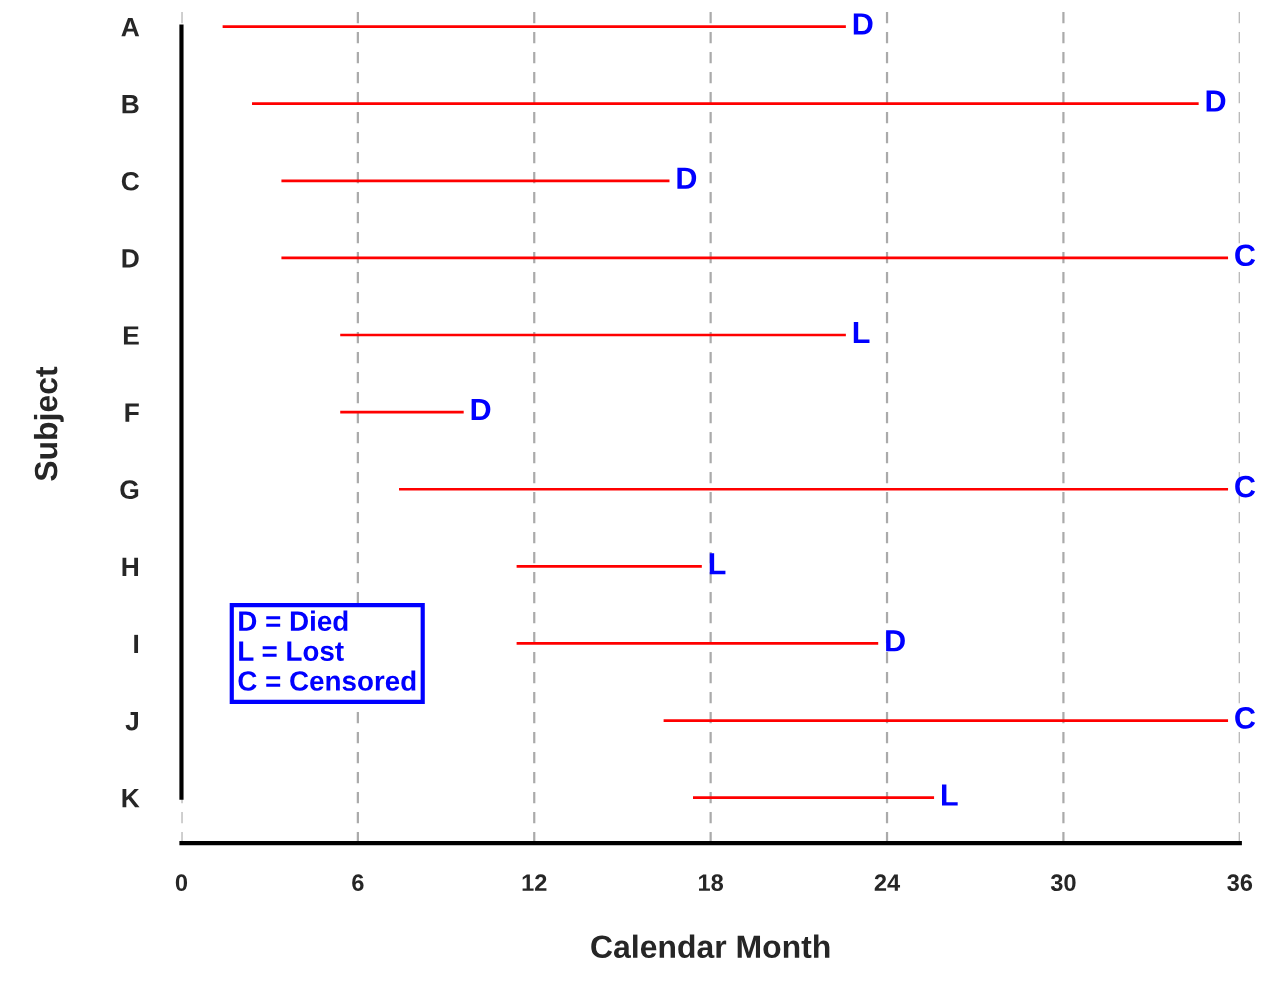 This screenshot has width=1269, height=999. I want to click on x-axis-title: Calendar Month, so click(710, 946).